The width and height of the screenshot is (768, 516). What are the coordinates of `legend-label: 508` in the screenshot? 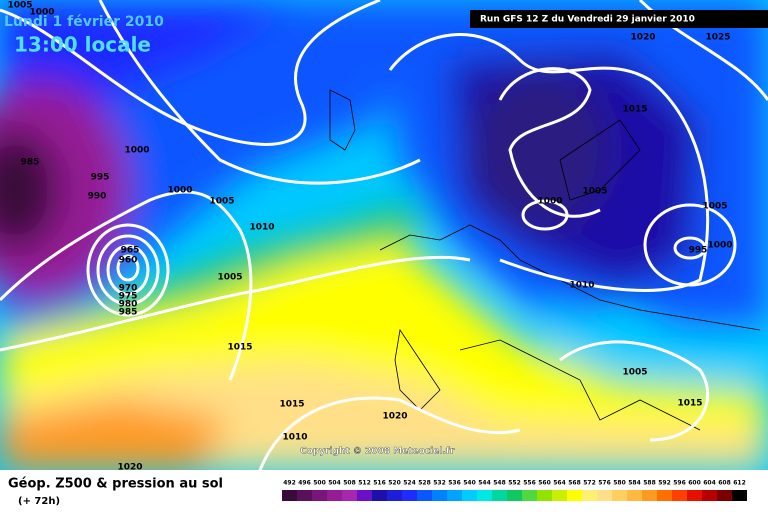 It's located at (349, 483).